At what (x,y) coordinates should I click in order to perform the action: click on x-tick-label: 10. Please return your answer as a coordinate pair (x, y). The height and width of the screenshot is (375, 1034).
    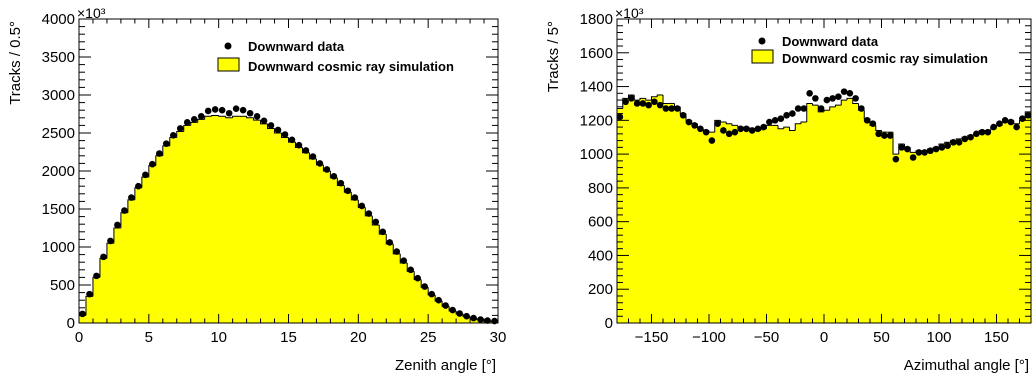
    Looking at the image, I should click on (218, 337).